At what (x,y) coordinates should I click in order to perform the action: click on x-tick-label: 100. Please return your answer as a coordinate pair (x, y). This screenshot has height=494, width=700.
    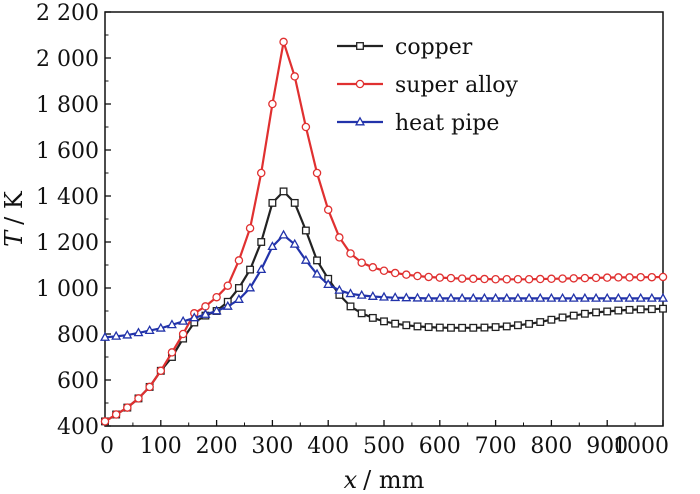
    Looking at the image, I should click on (161, 446).